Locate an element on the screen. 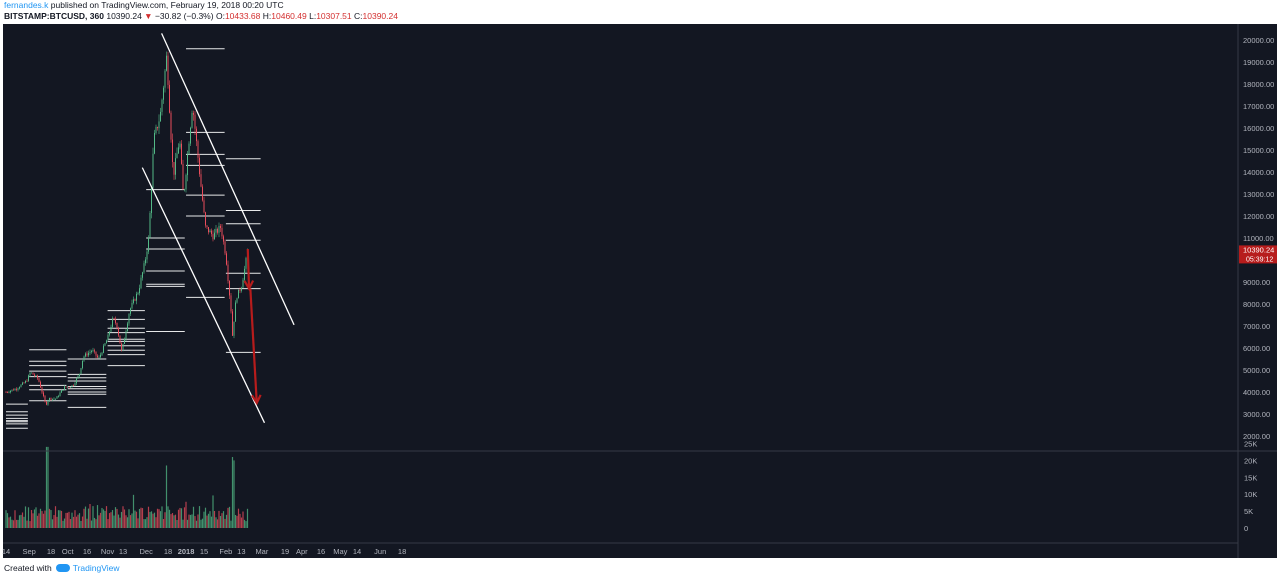 The height and width of the screenshot is (579, 1280). forecast-arrows is located at coordinates (252, 327).